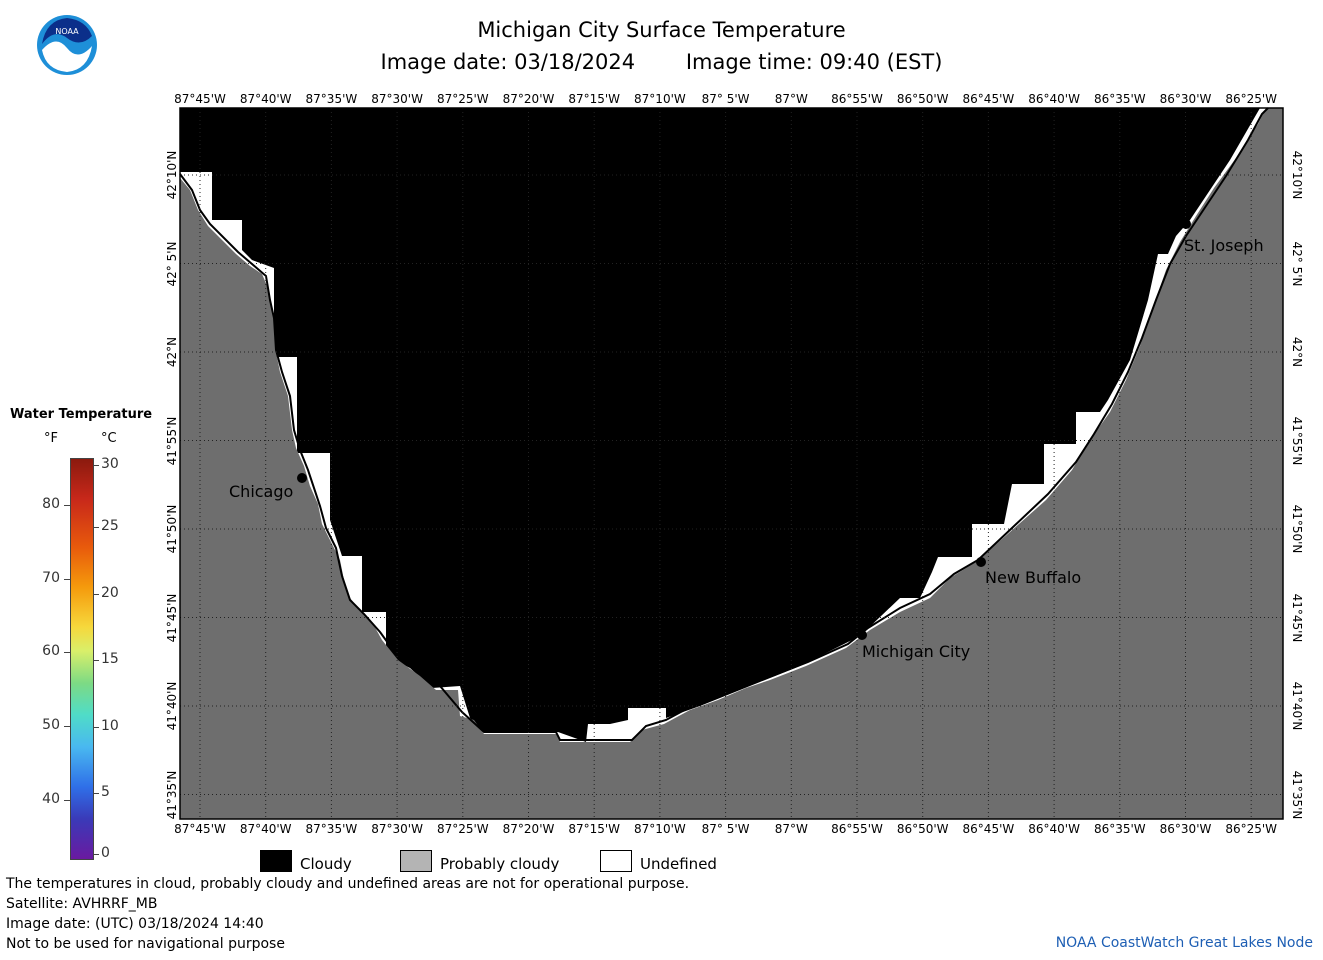 The height and width of the screenshot is (960, 1323). What do you see at coordinates (110, 659) in the screenshot?
I see `celsius-tick-label: 15` at bounding box center [110, 659].